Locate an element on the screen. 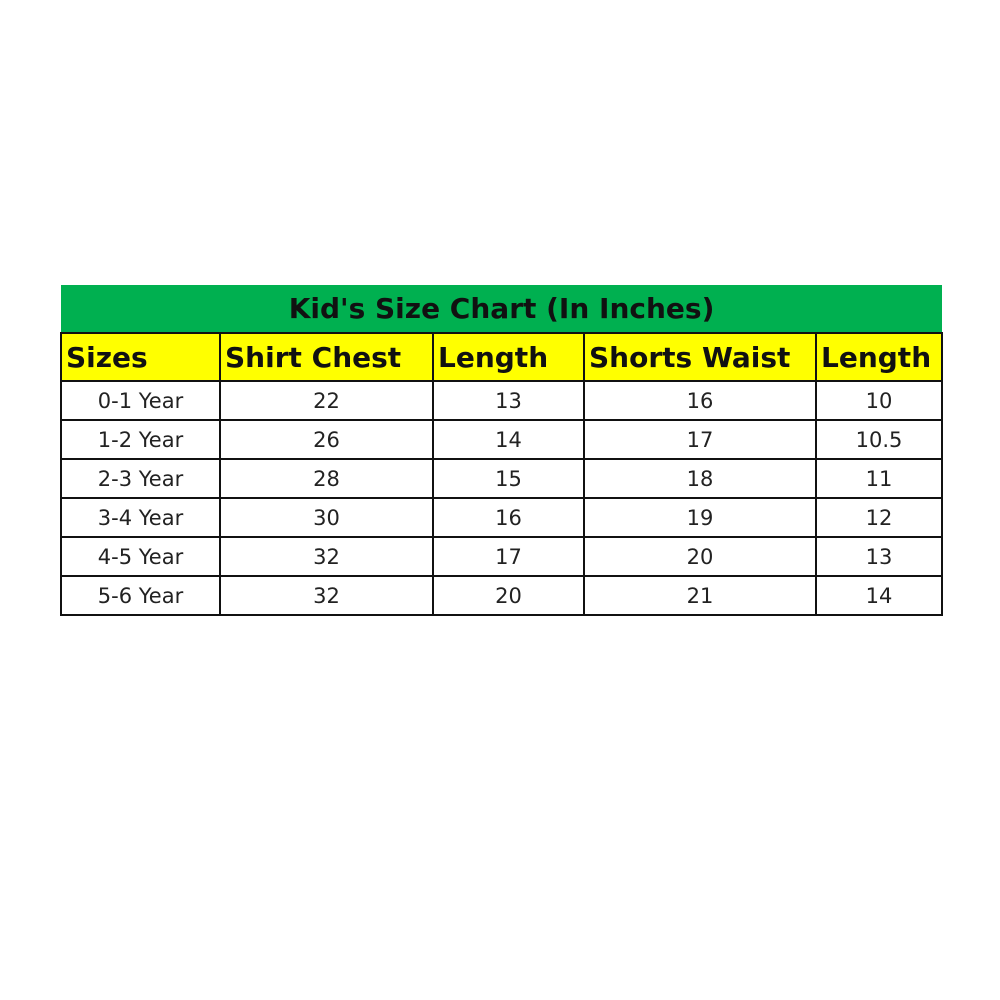  cell-shorts-waist: 20 is located at coordinates (700, 556).